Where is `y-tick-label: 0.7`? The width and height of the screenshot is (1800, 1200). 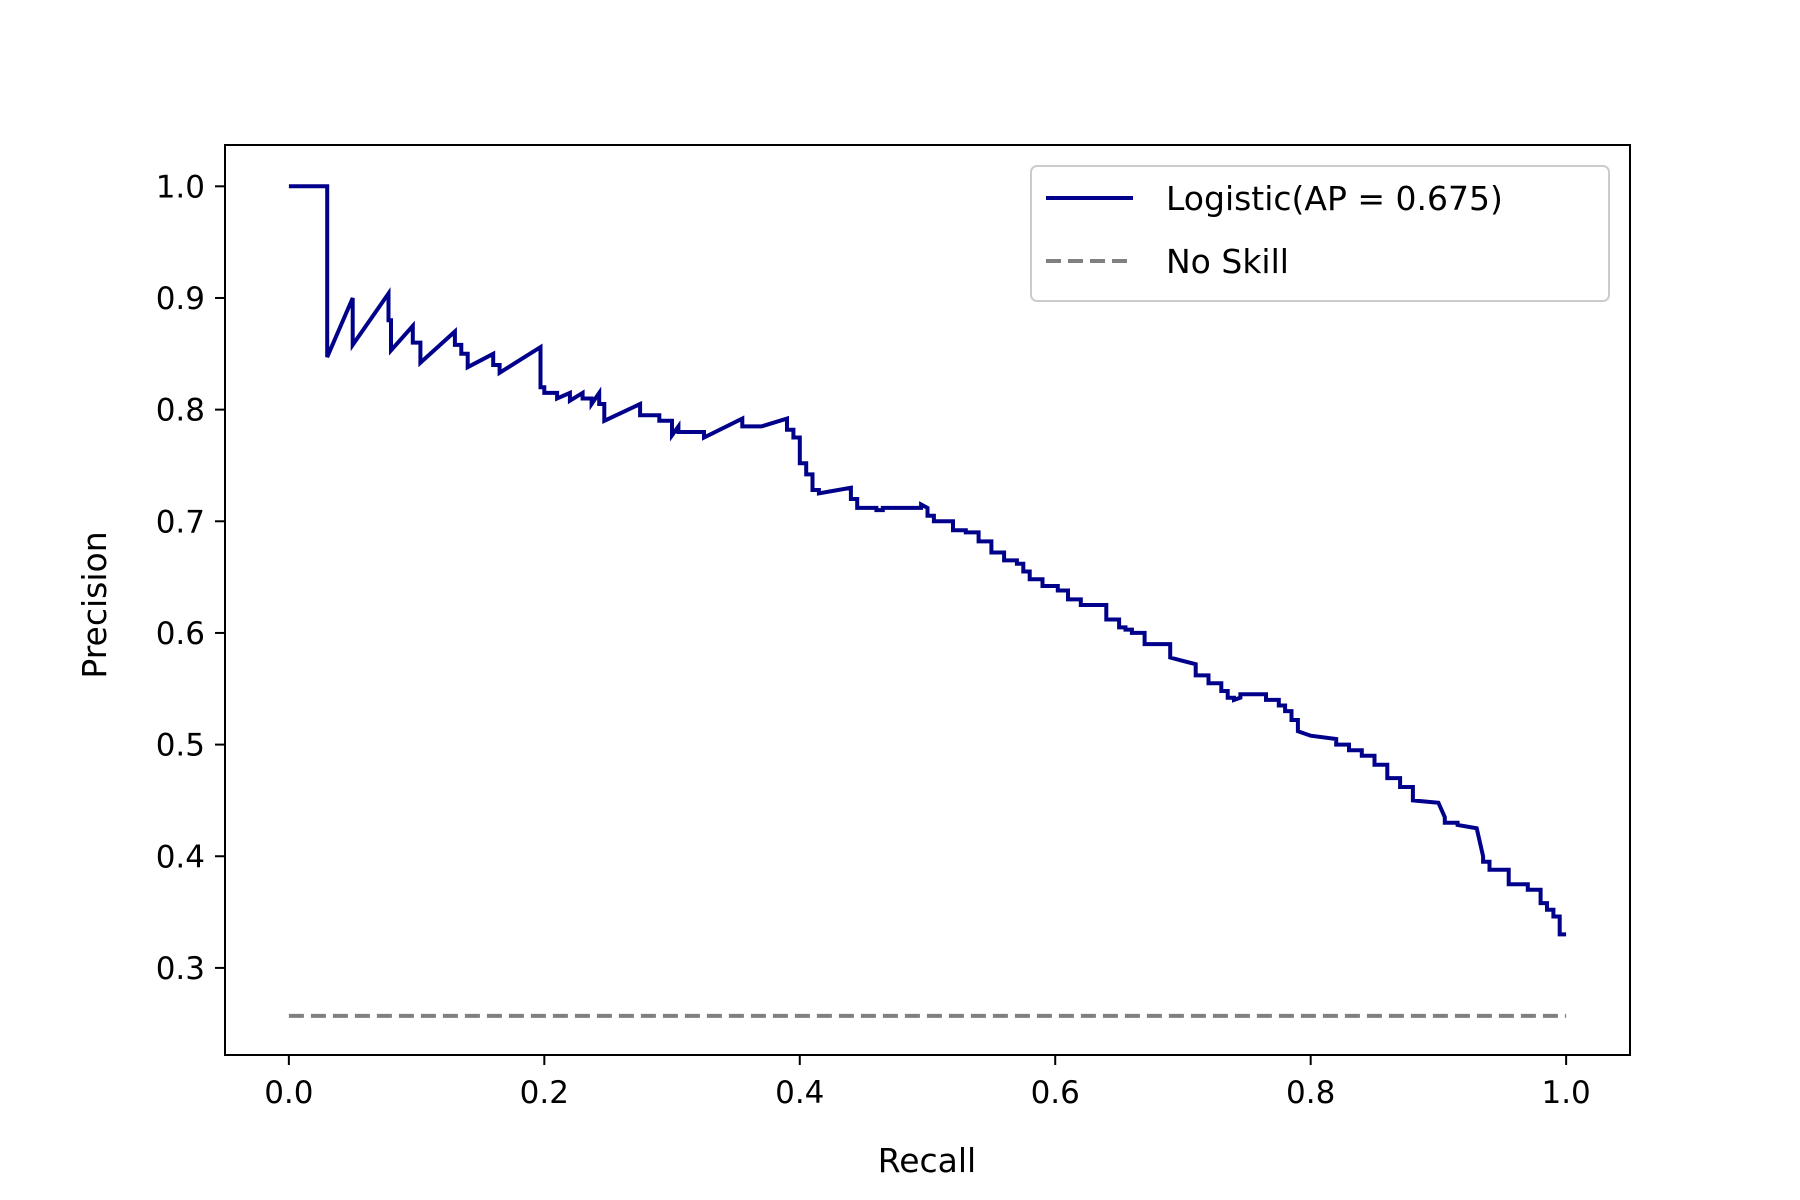 y-tick-label: 0.7 is located at coordinates (180, 522).